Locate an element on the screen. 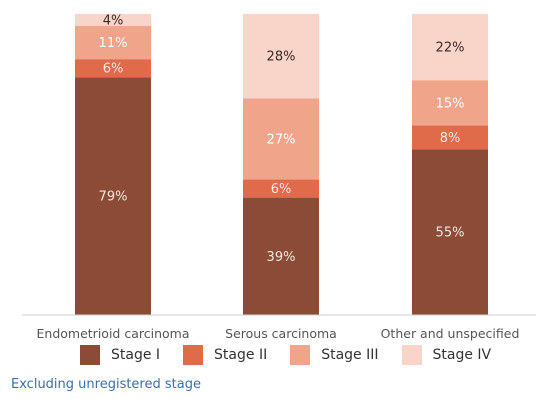 The image size is (542, 399). category-label: Serous carcinoma is located at coordinates (281, 333).